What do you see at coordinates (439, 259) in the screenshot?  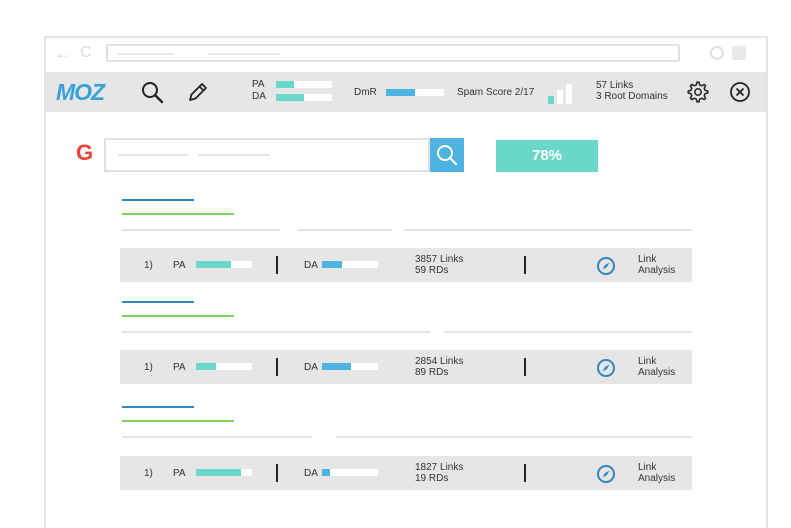 I see `links-count: 3857 Links` at bounding box center [439, 259].